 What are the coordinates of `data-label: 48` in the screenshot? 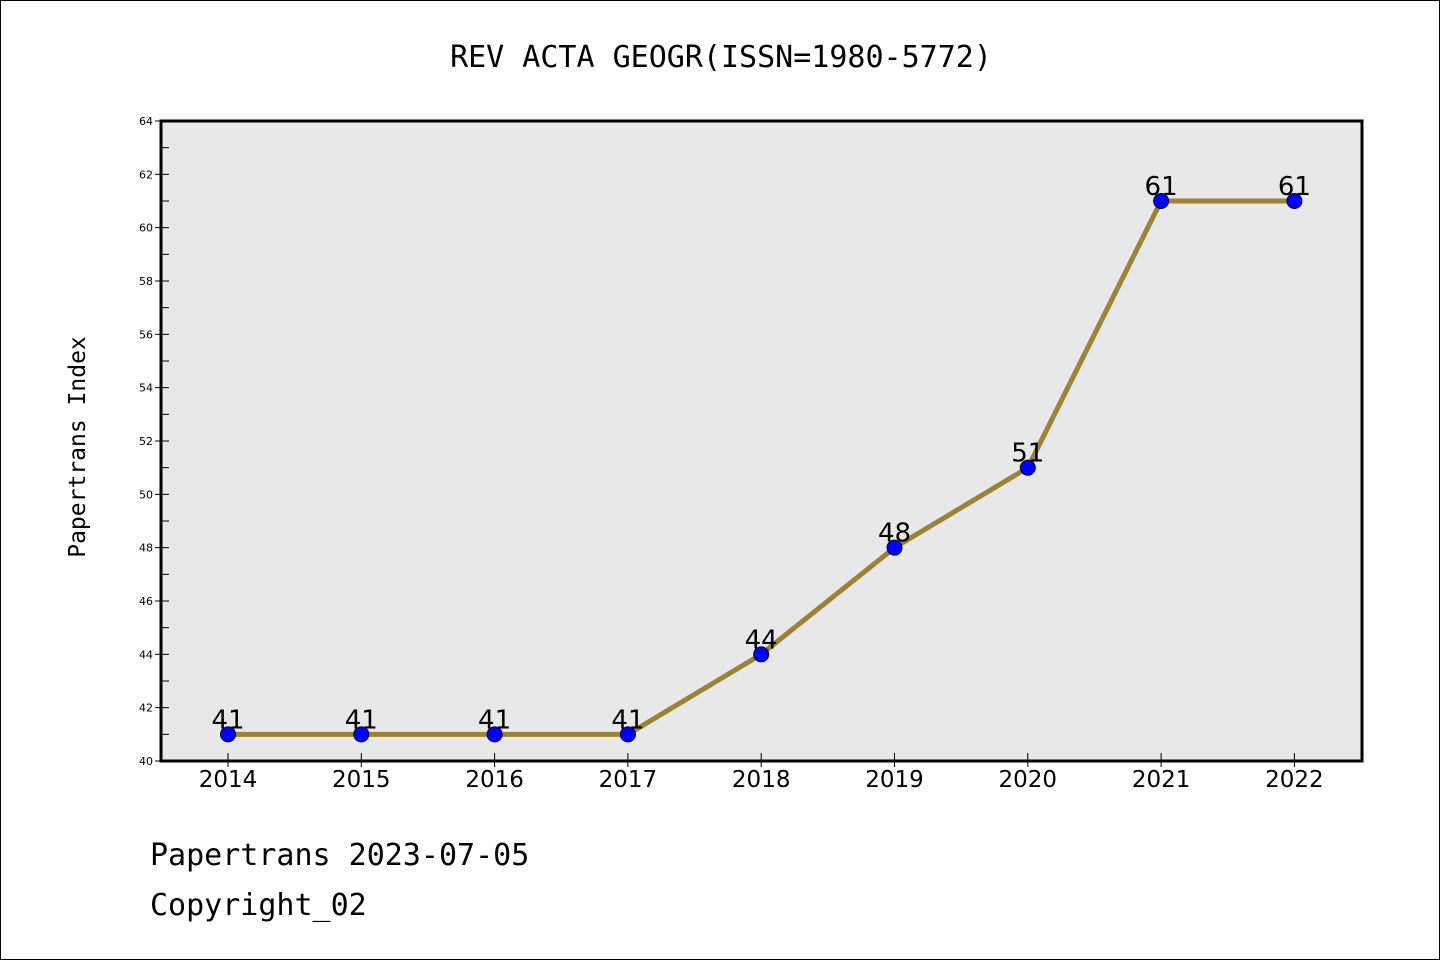 It's located at (894, 534).